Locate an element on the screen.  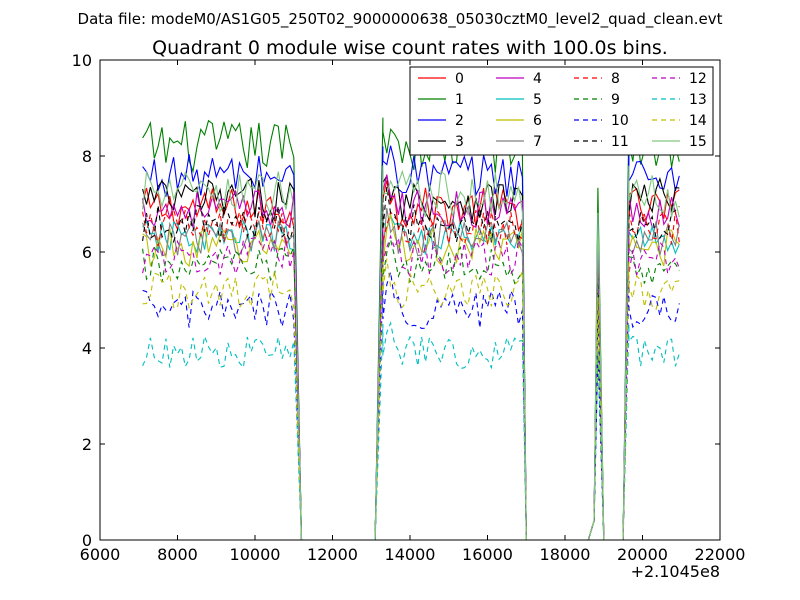
legend-label: 7 is located at coordinates (537, 142).